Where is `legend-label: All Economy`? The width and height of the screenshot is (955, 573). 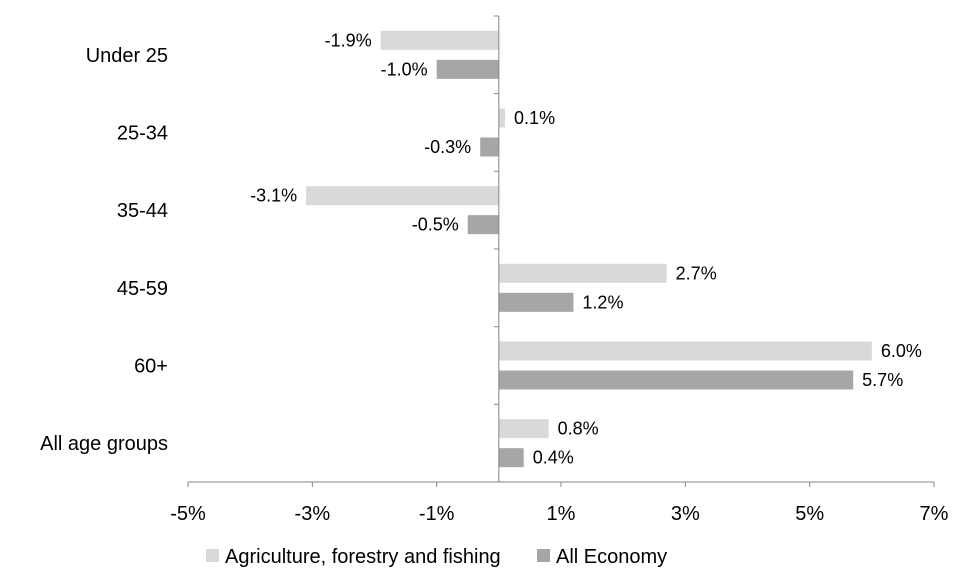
legend-label: All Economy is located at coordinates (611, 557).